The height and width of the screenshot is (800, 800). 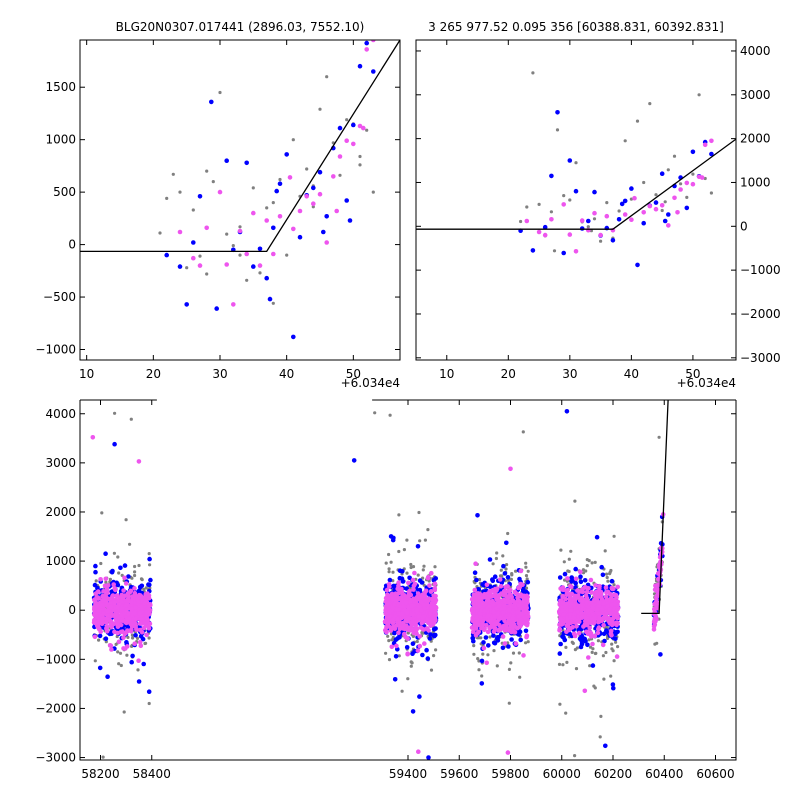 What do you see at coordinates (459, 774) in the screenshot?
I see `x-tick-label: 59600` at bounding box center [459, 774].